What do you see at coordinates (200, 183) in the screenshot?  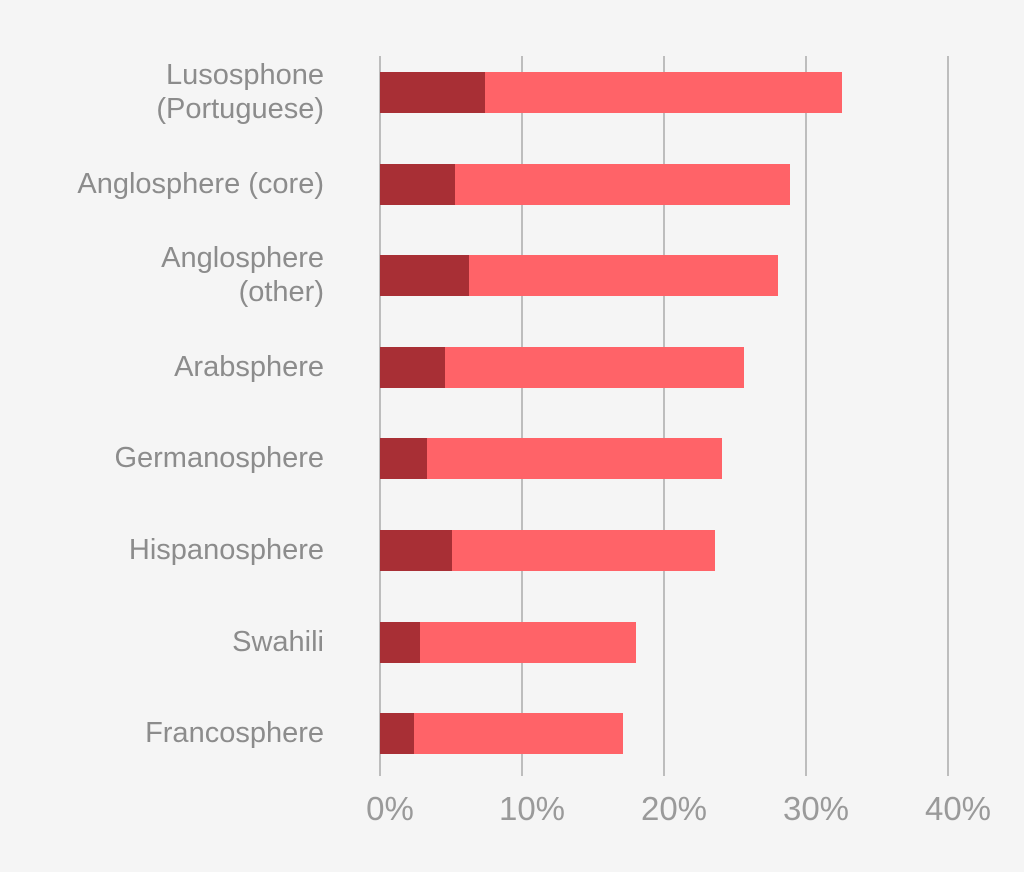 I see `category-label: Anglosphere (core)` at bounding box center [200, 183].